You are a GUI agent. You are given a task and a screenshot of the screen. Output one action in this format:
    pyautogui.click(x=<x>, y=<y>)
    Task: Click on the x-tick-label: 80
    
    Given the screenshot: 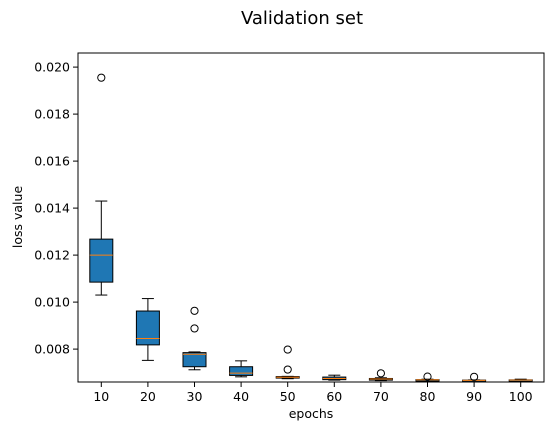 What is the action you would take?
    pyautogui.click(x=428, y=396)
    